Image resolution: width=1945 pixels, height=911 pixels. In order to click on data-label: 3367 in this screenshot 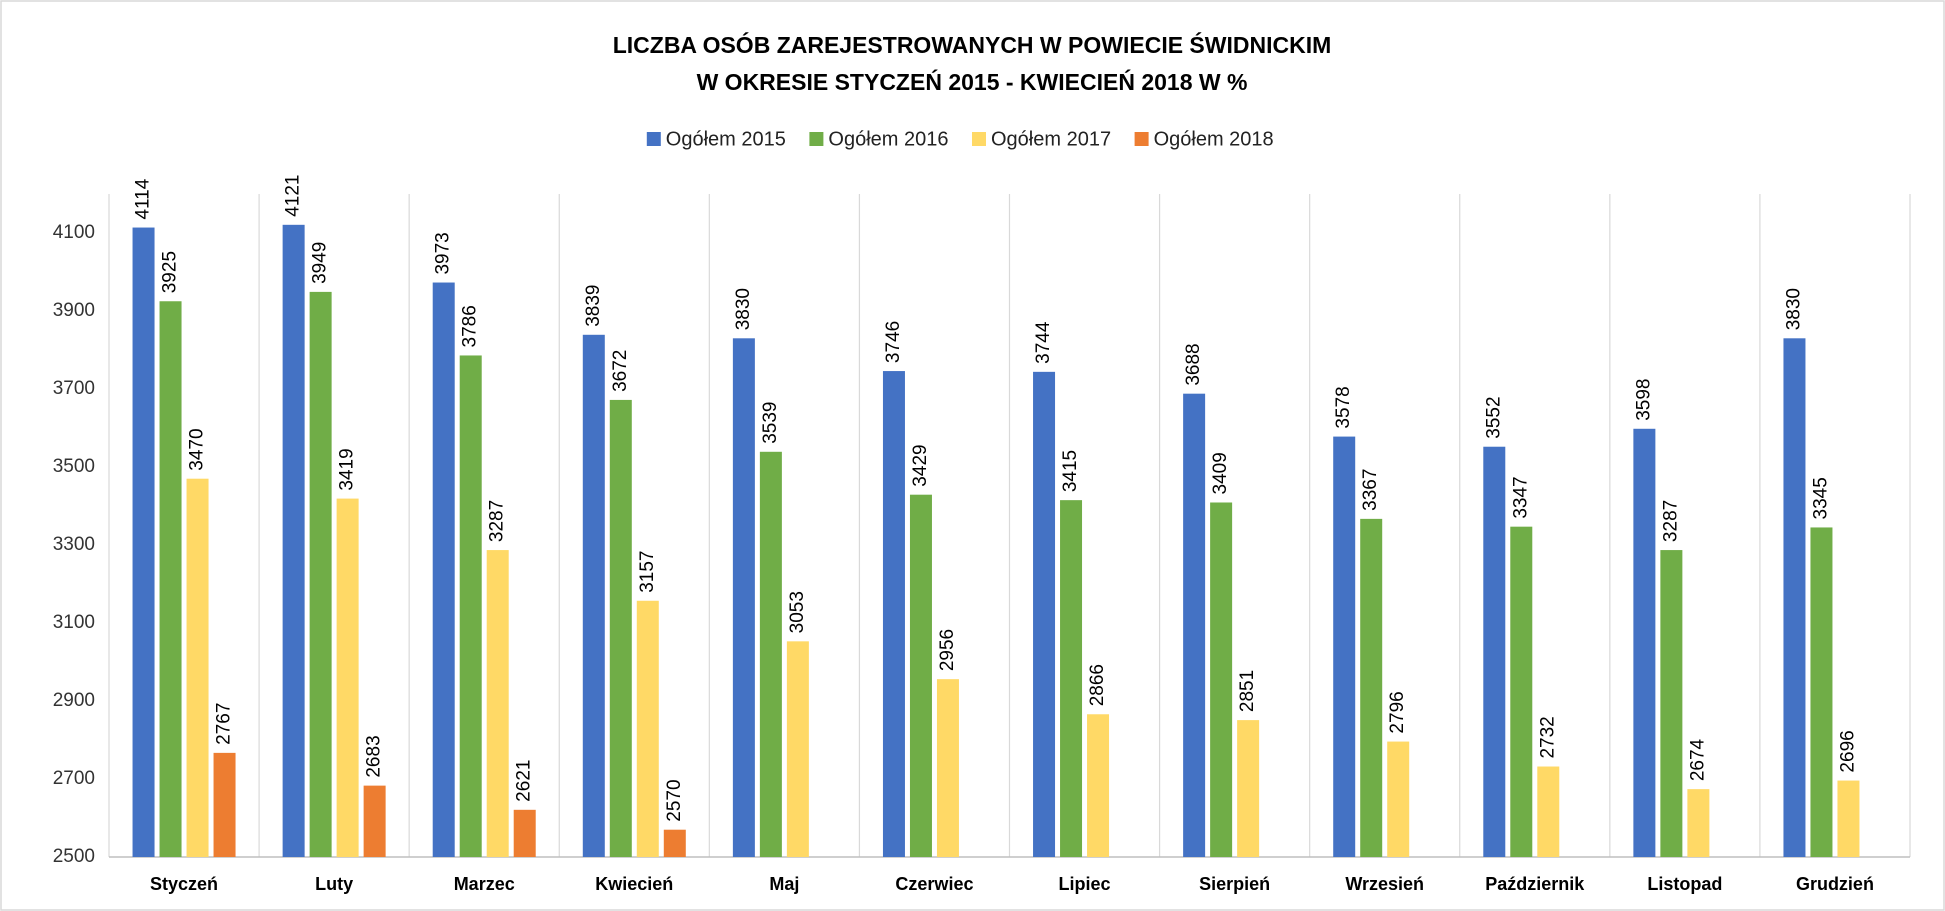, I will do `click(1370, 490)`.